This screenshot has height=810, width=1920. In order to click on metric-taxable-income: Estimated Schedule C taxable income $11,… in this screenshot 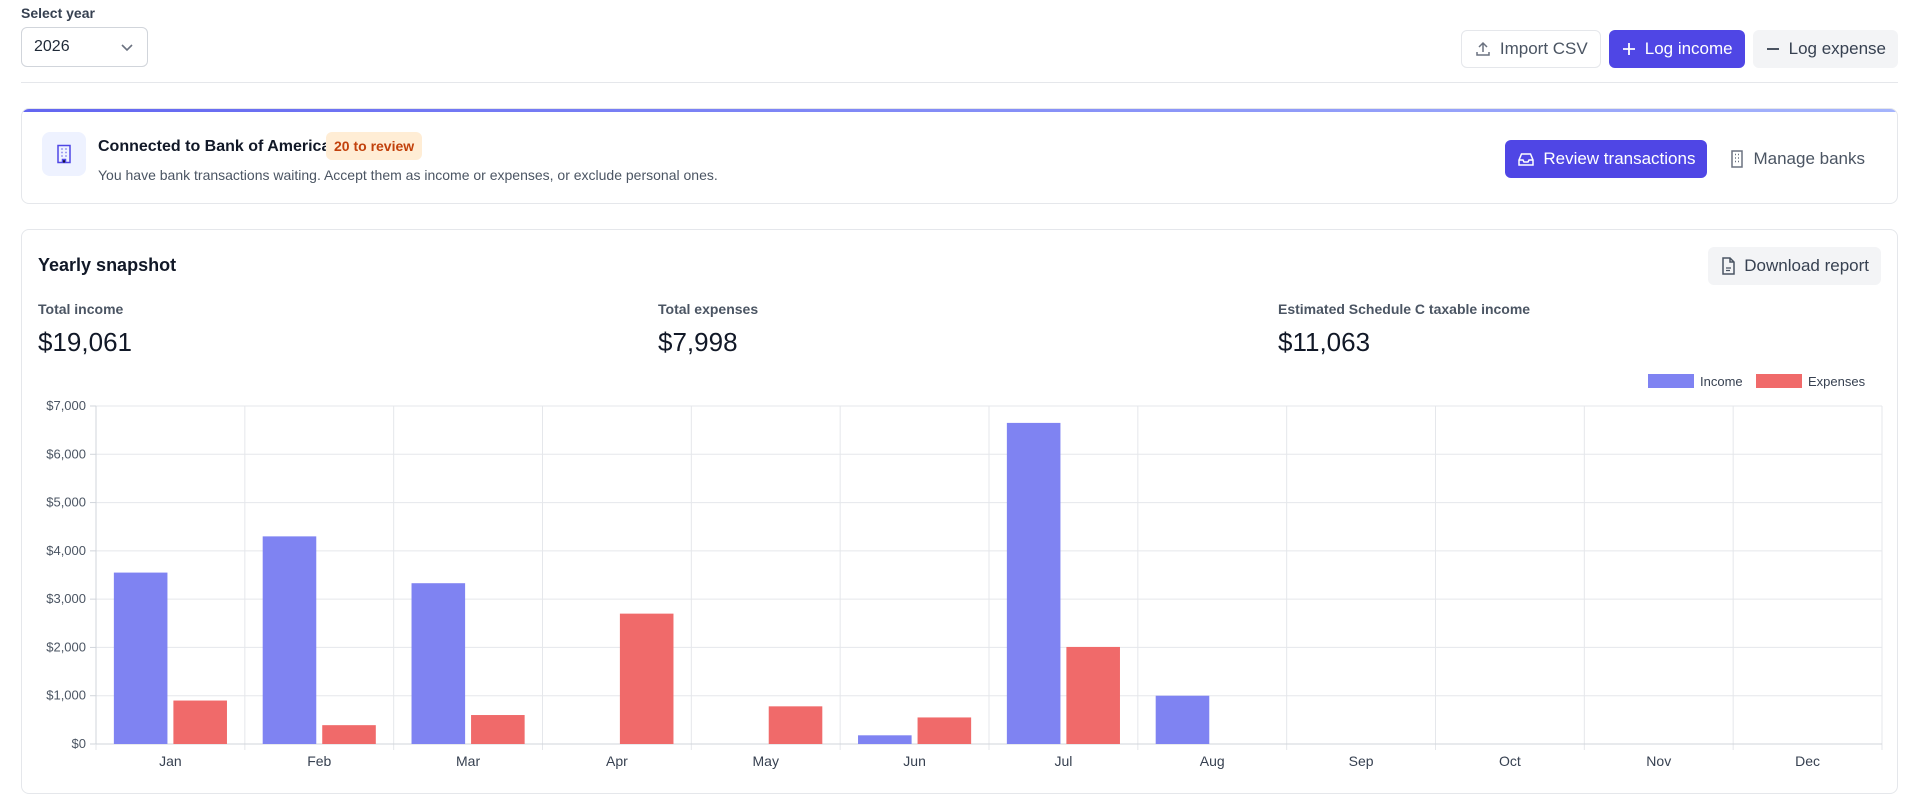, I will do `click(1404, 329)`.